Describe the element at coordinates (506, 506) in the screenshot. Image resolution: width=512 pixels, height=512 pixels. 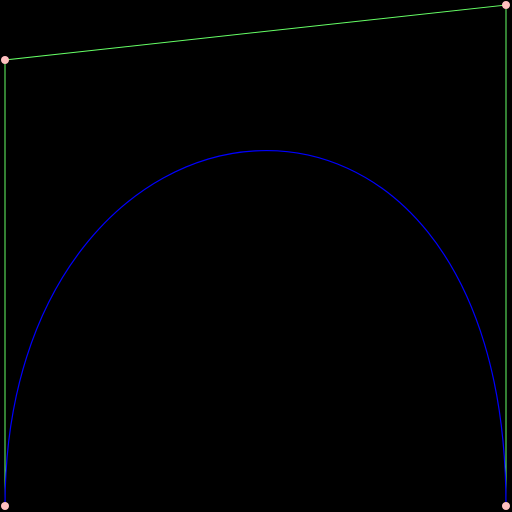
I see `control-point-p3` at that location.